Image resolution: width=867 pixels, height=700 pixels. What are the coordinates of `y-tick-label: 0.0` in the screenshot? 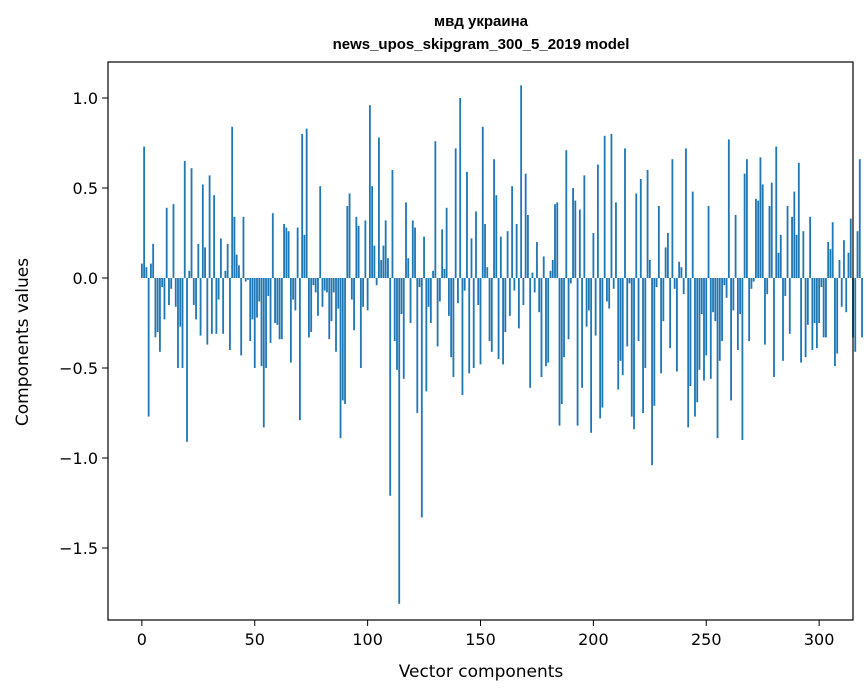 It's located at (85, 278).